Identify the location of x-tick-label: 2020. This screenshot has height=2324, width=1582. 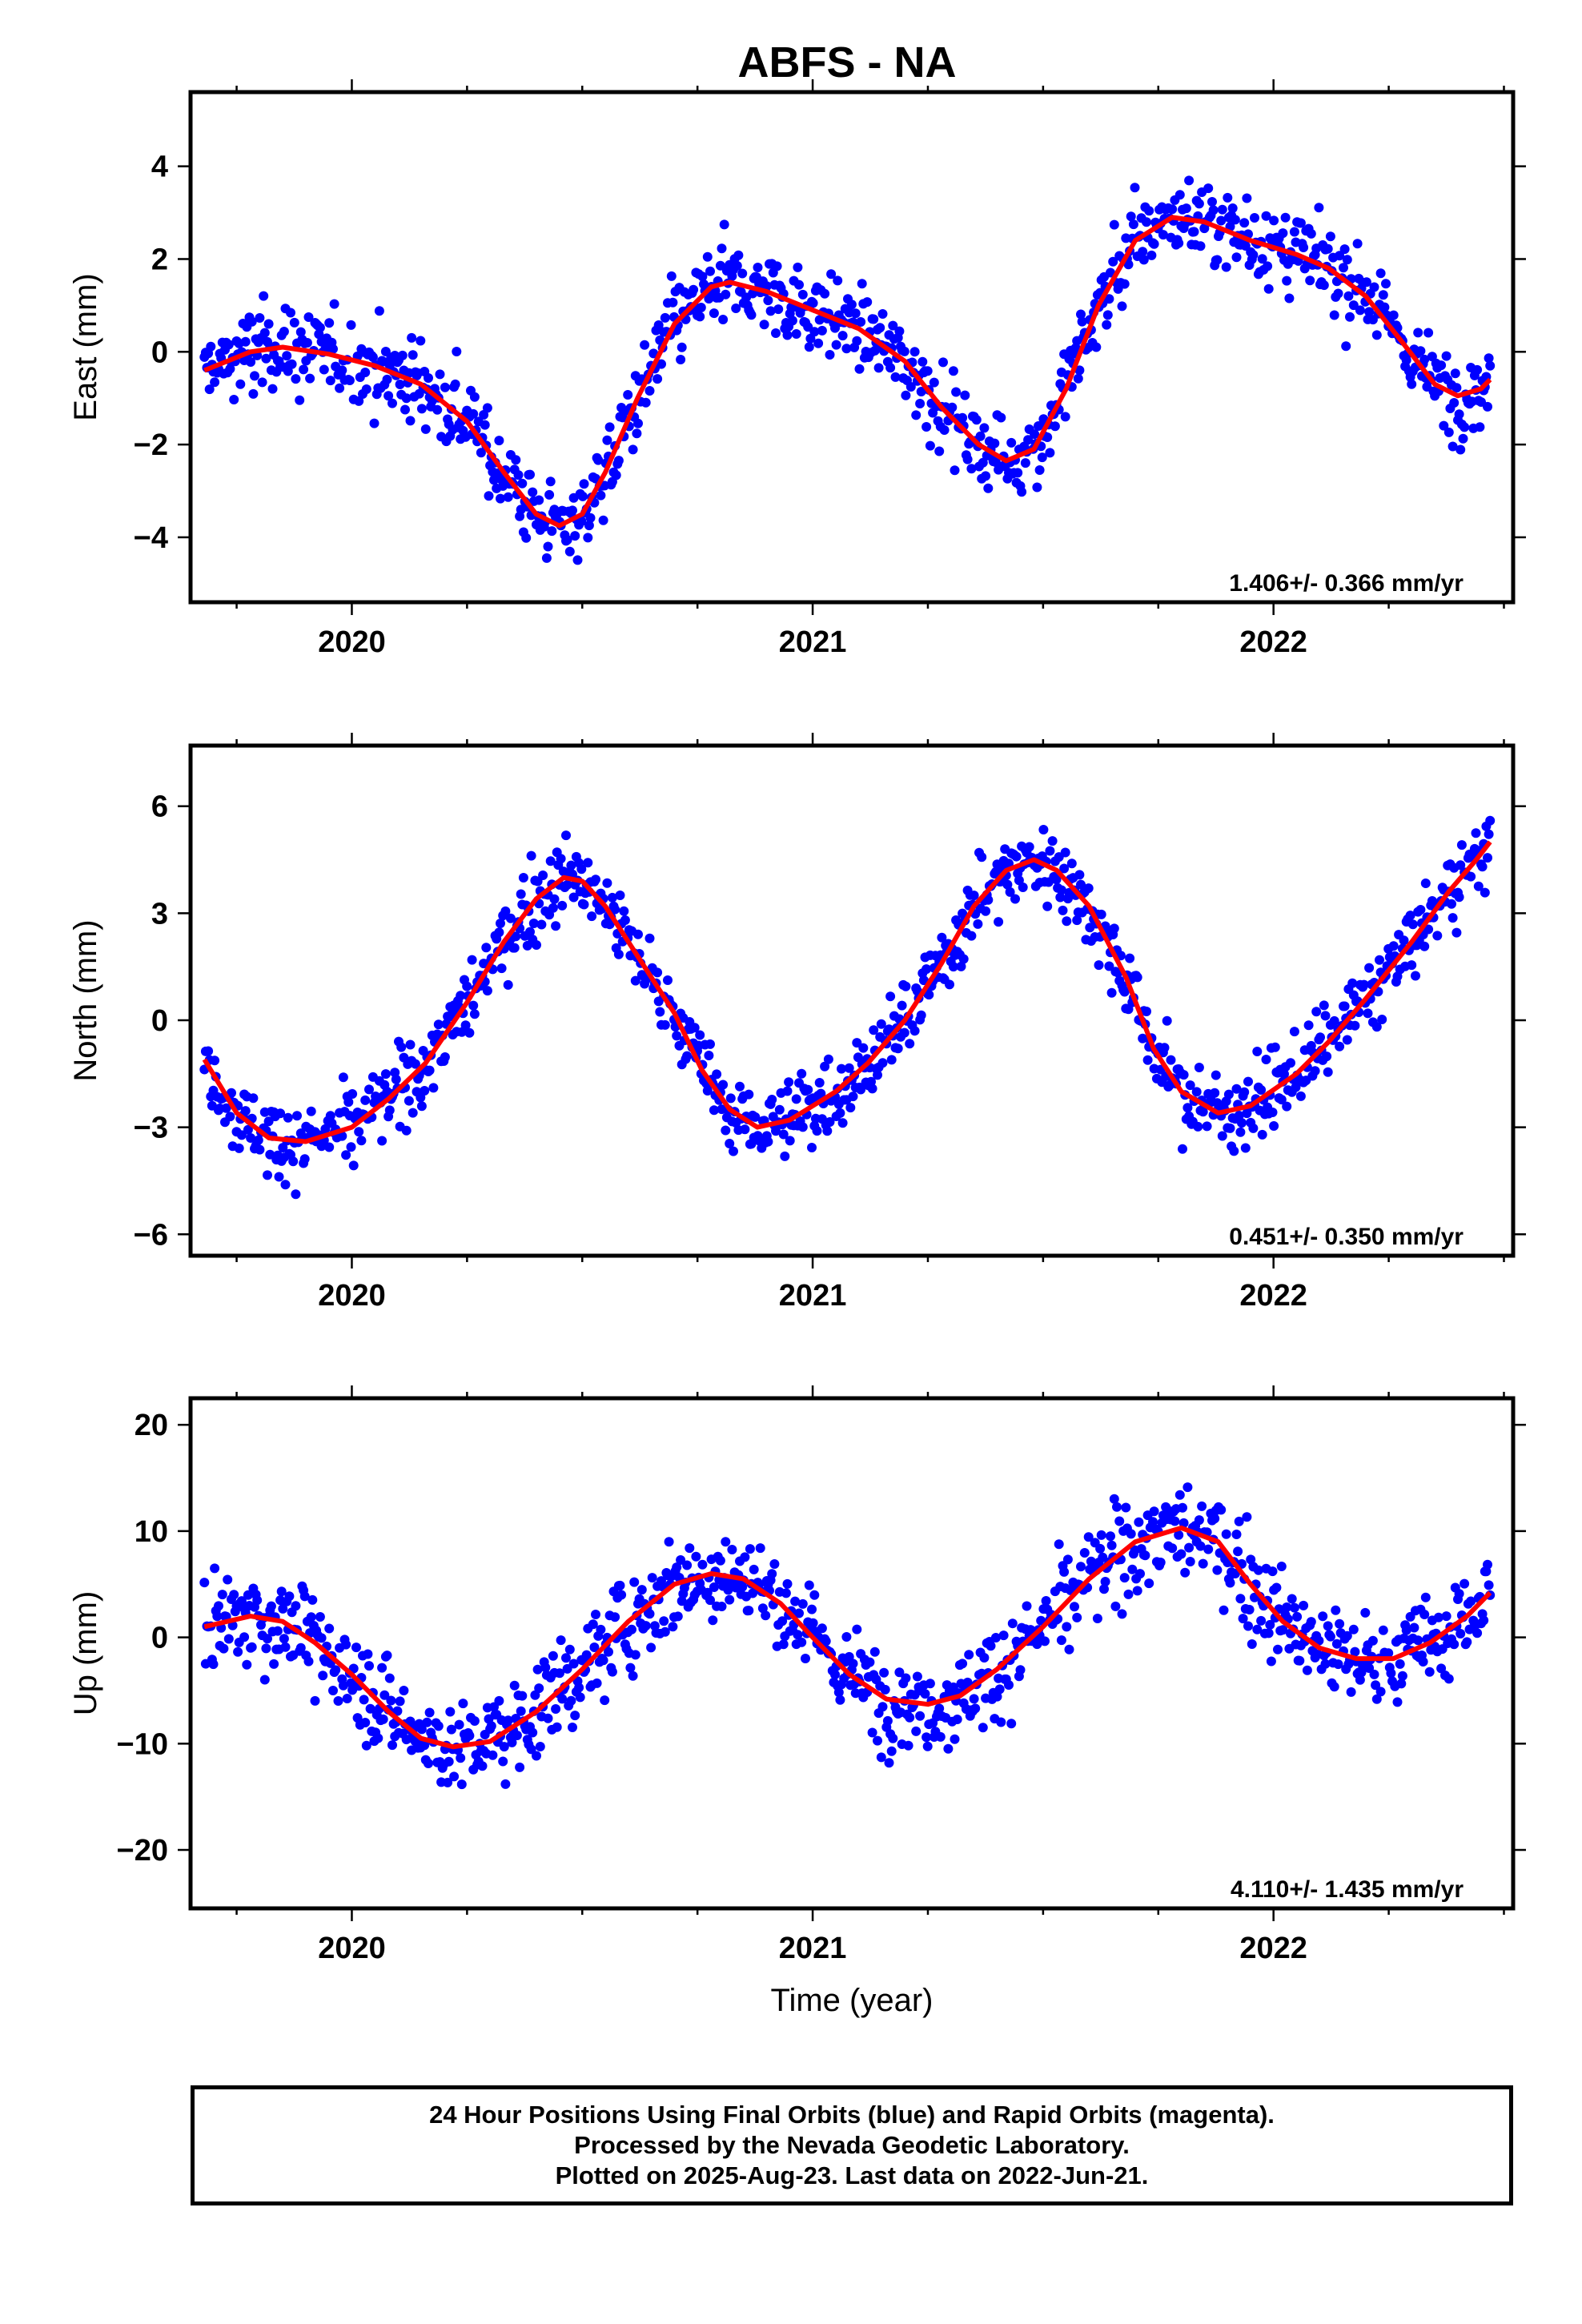
(352, 1296).